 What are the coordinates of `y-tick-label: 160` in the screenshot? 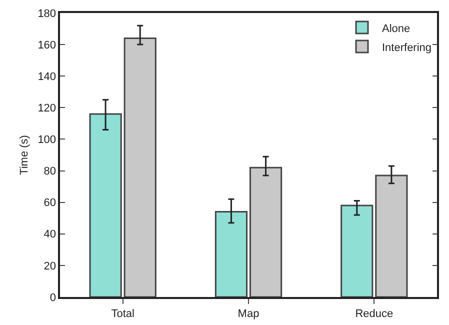 It's located at (47, 45).